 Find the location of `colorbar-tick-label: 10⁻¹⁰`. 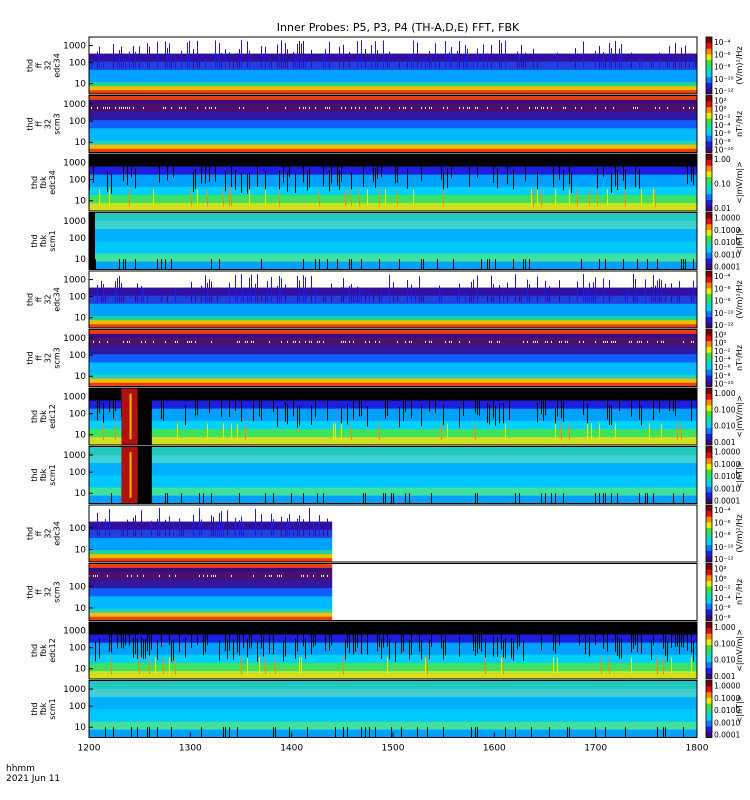

colorbar-tick-label: 10⁻¹⁰ is located at coordinates (724, 79).